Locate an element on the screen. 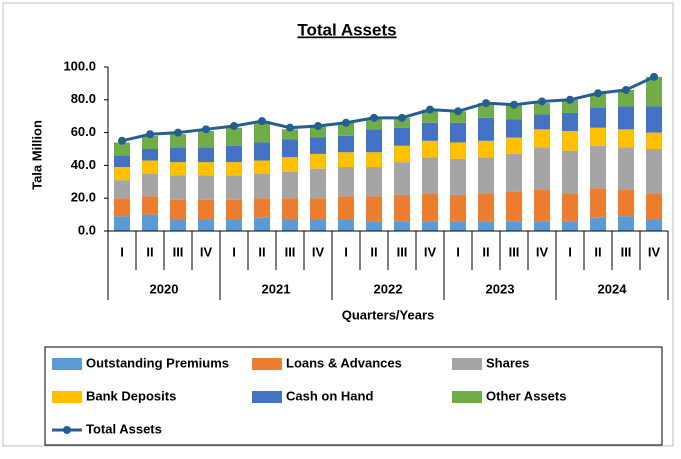  y-tick-label: 100.0 is located at coordinates (79, 65).